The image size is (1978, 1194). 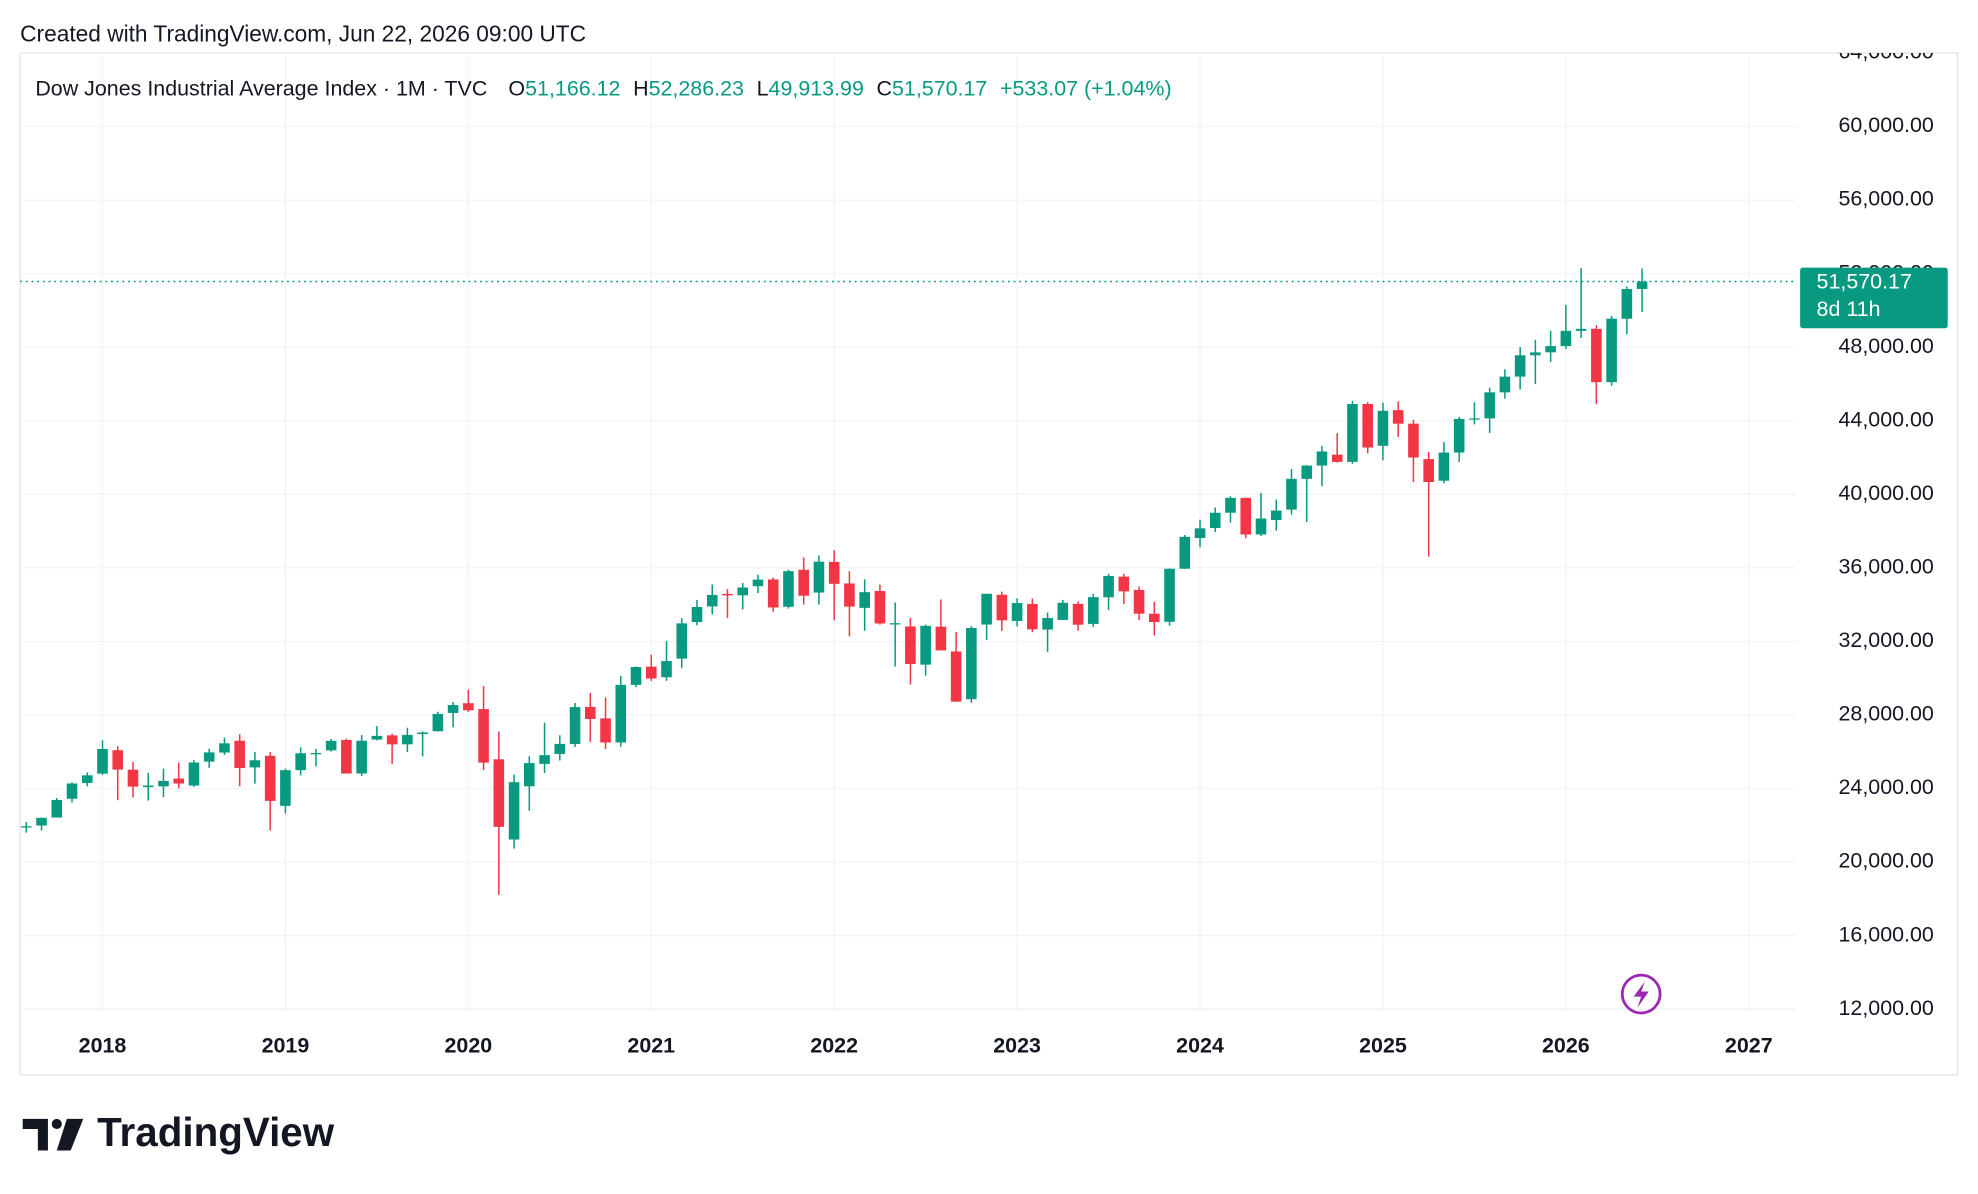 I want to click on quote-label: O, so click(x=516, y=88).